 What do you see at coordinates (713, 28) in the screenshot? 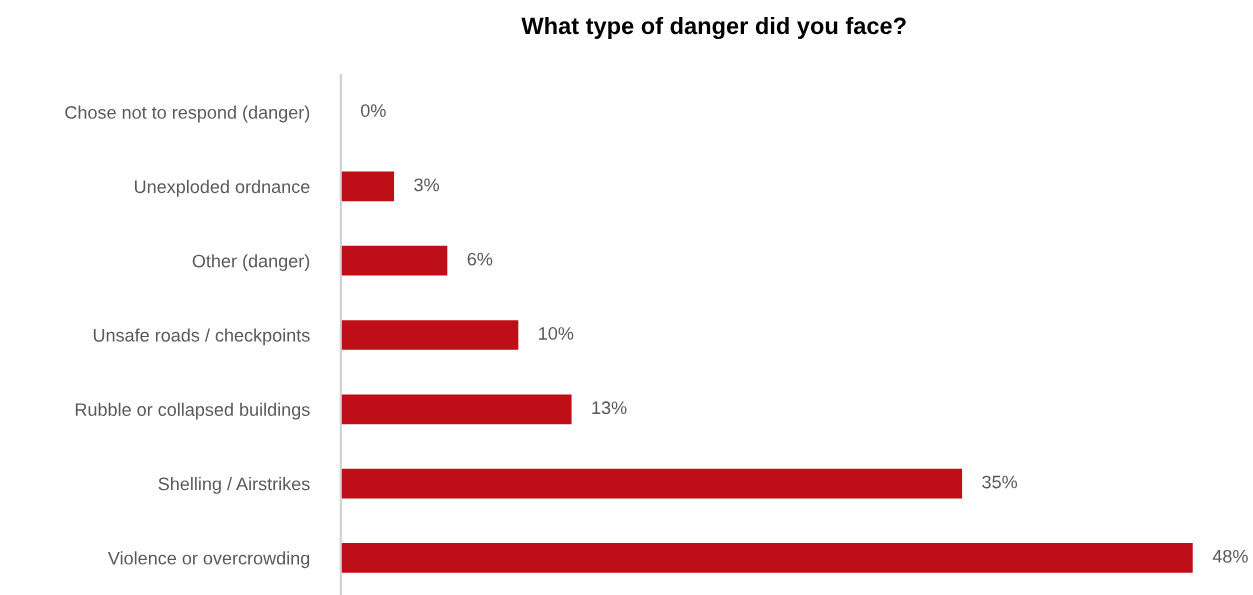
I see `chart-title: What type of danger did you face?` at bounding box center [713, 28].